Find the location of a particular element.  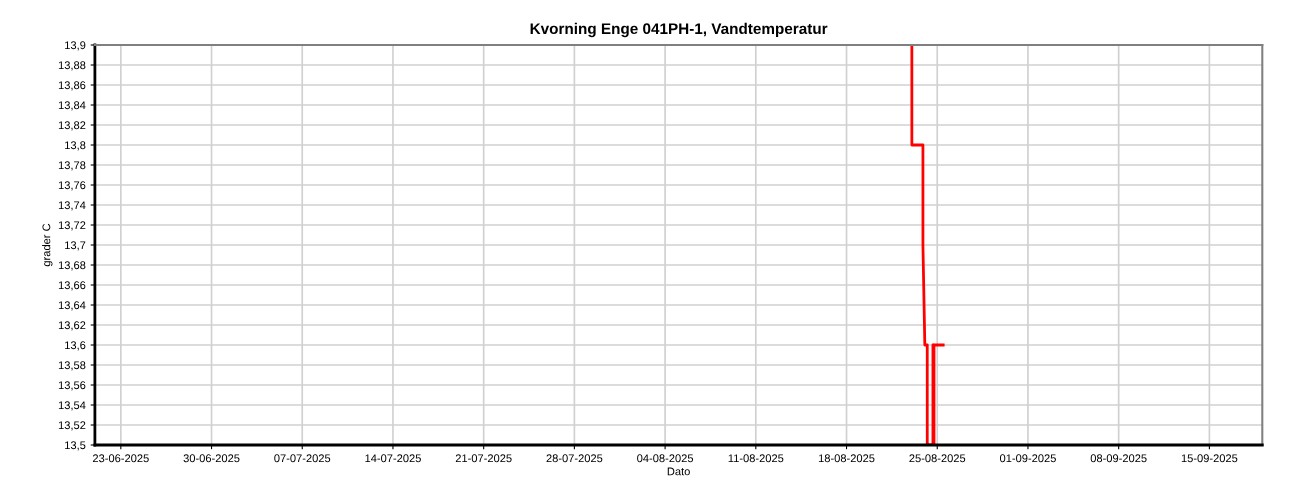

chart-title: Kvorning Enge 041PH-1, Vandtemperatur is located at coordinates (679, 30).